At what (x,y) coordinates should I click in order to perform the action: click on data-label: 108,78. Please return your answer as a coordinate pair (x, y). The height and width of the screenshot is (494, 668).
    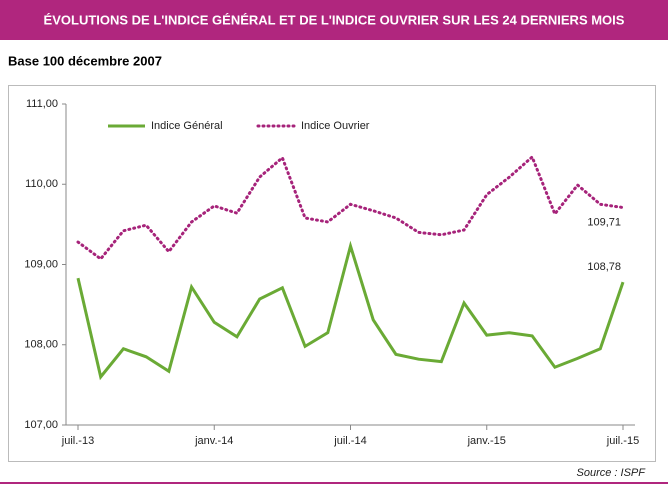
    Looking at the image, I should click on (604, 267).